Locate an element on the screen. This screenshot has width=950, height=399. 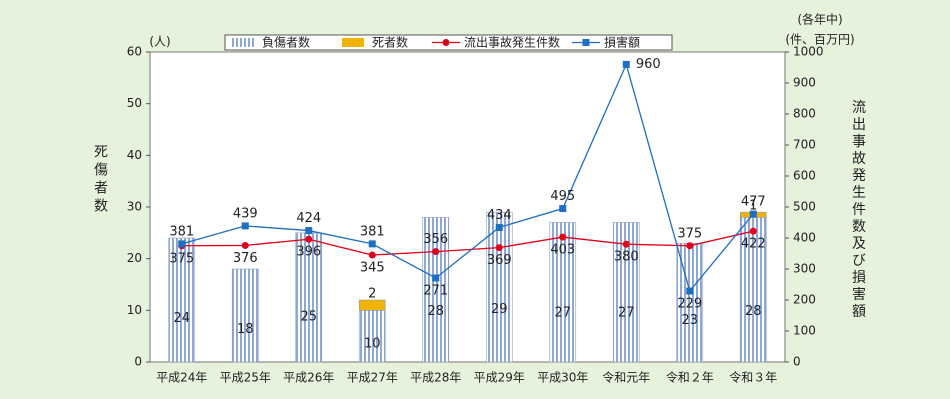
point-label: 422 is located at coordinates (753, 244).